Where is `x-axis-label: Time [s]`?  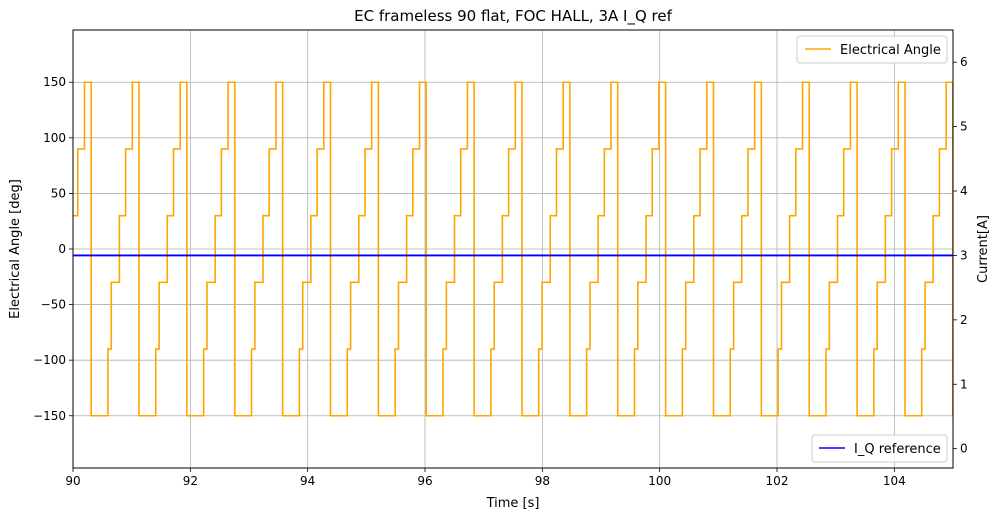 x-axis-label: Time [s] is located at coordinates (513, 503).